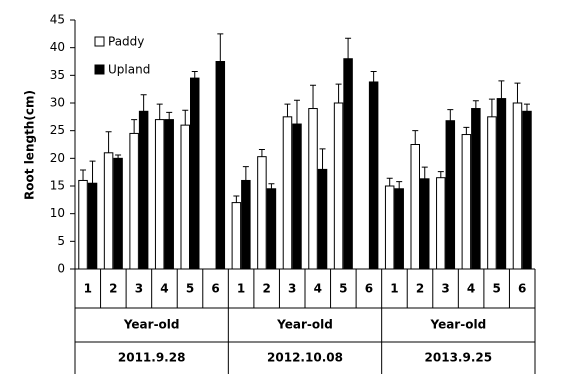  What do you see at coordinates (129, 70) in the screenshot?
I see `legend-label: Upland` at bounding box center [129, 70].